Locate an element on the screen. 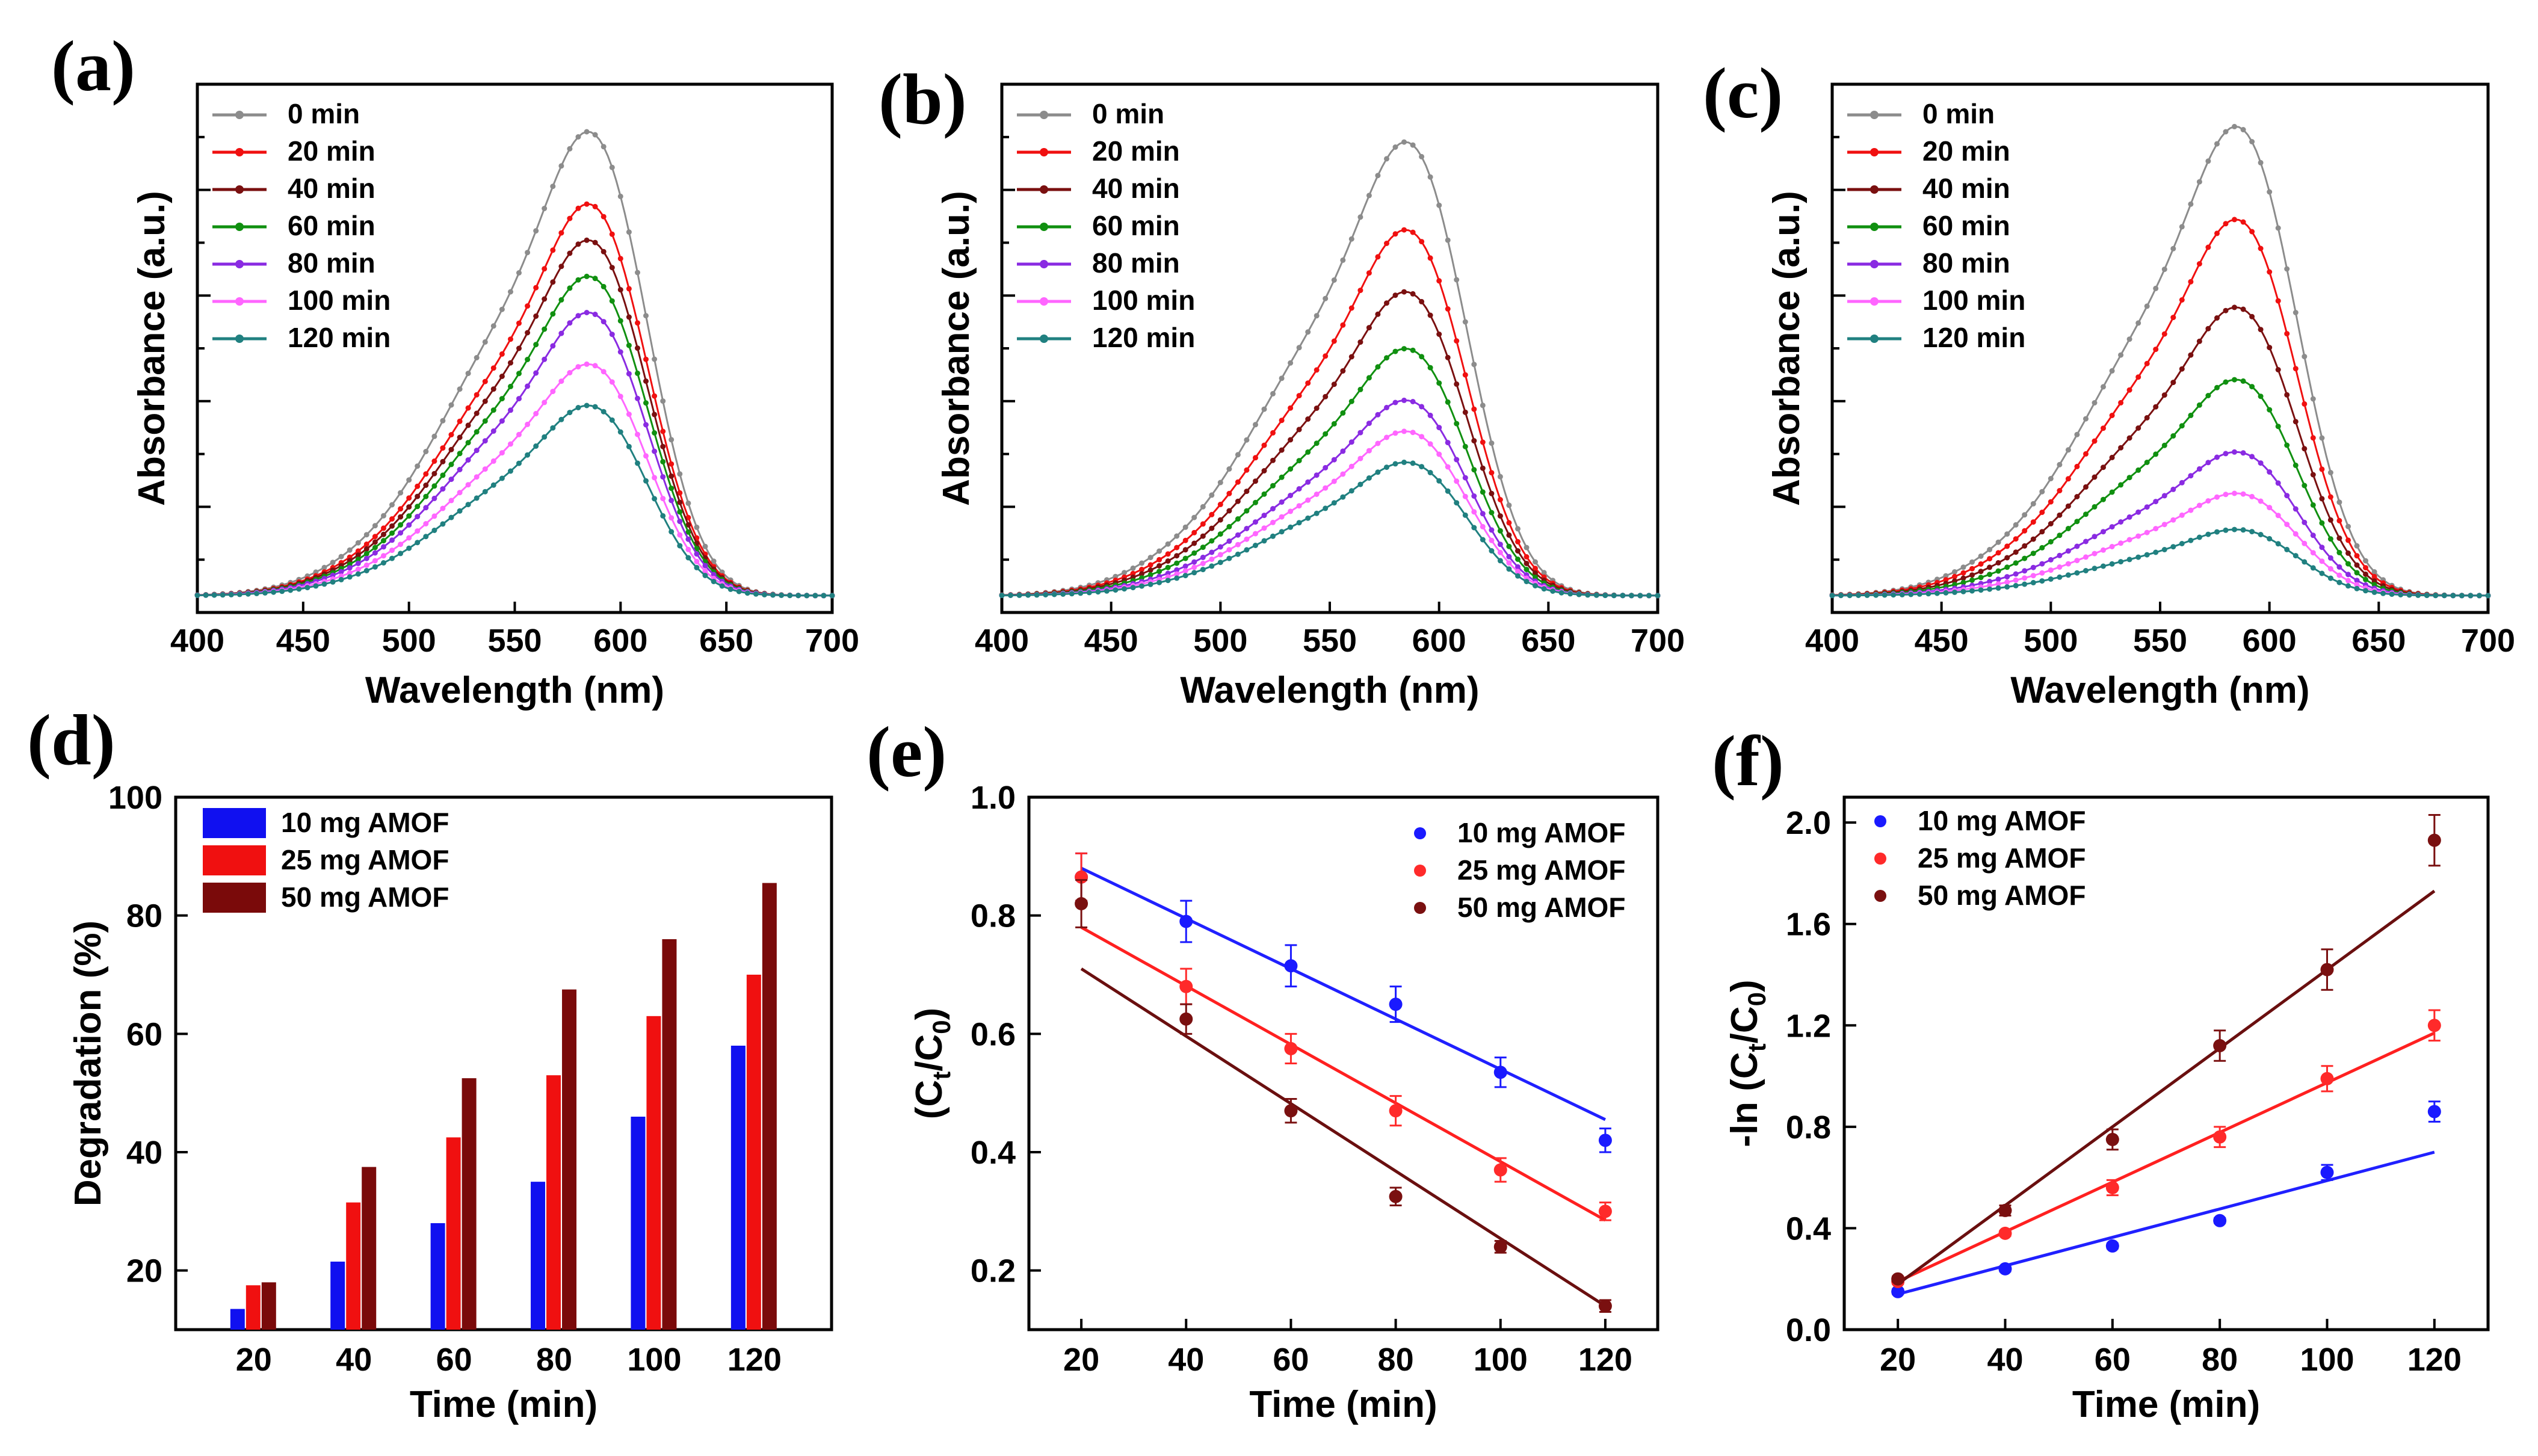 Image resolution: width=2538 pixels, height=1456 pixels. x-tick-label: 120 is located at coordinates (754, 1360).